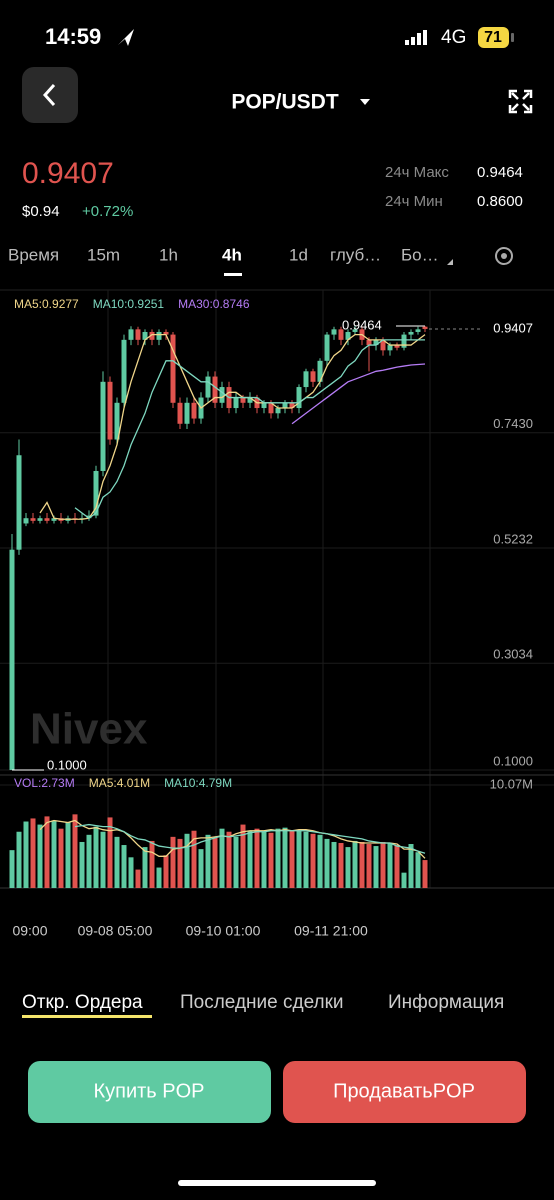 This screenshot has width=554, height=1200. Describe the element at coordinates (129, 304) in the screenshot. I see `ma-legend: MA10:0.9251` at that location.